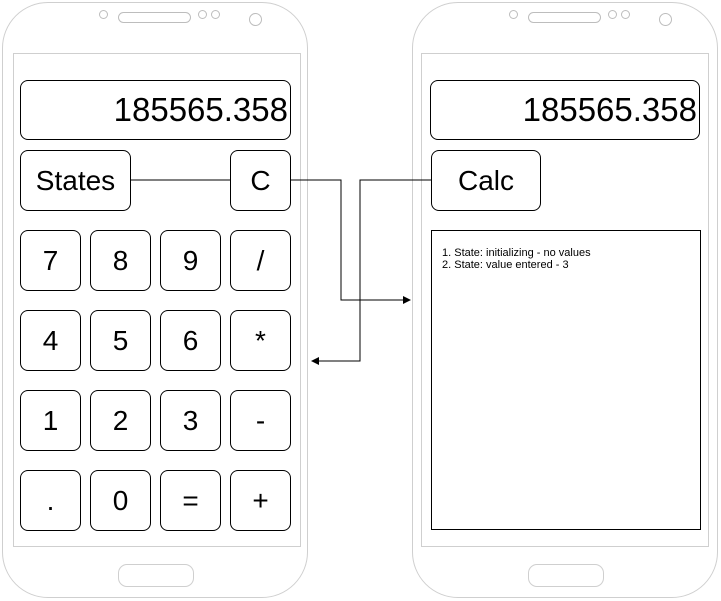 The width and height of the screenshot is (721, 601). I want to click on key-5-button: 5, so click(120, 340).